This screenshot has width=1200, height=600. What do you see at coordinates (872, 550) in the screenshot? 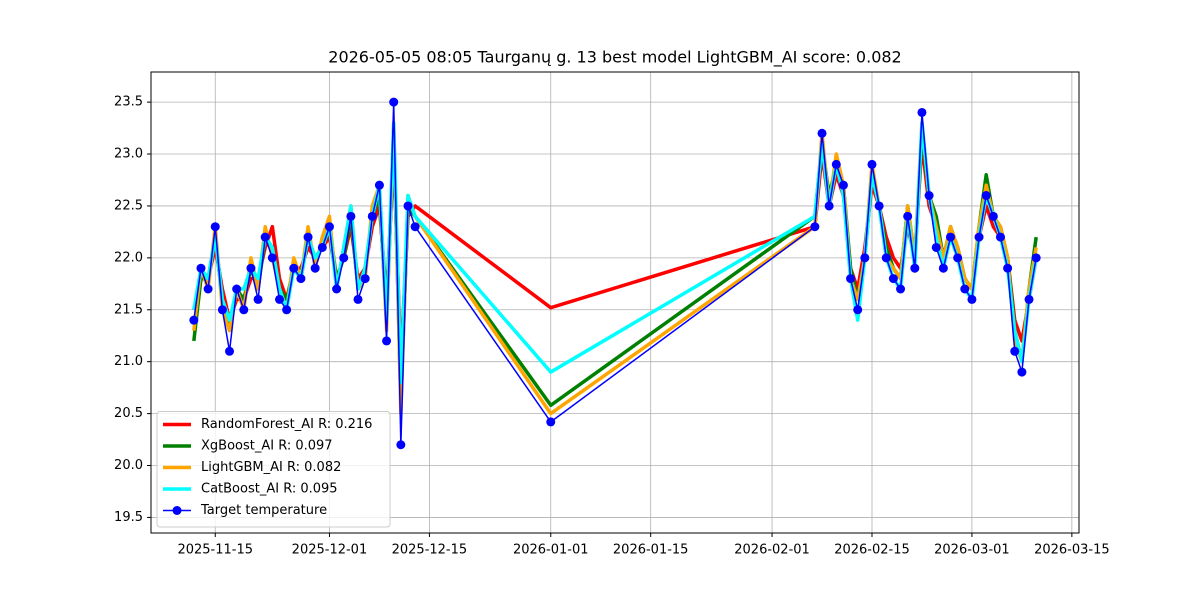
I see `x-tick-label: 2026-02-15` at bounding box center [872, 550].